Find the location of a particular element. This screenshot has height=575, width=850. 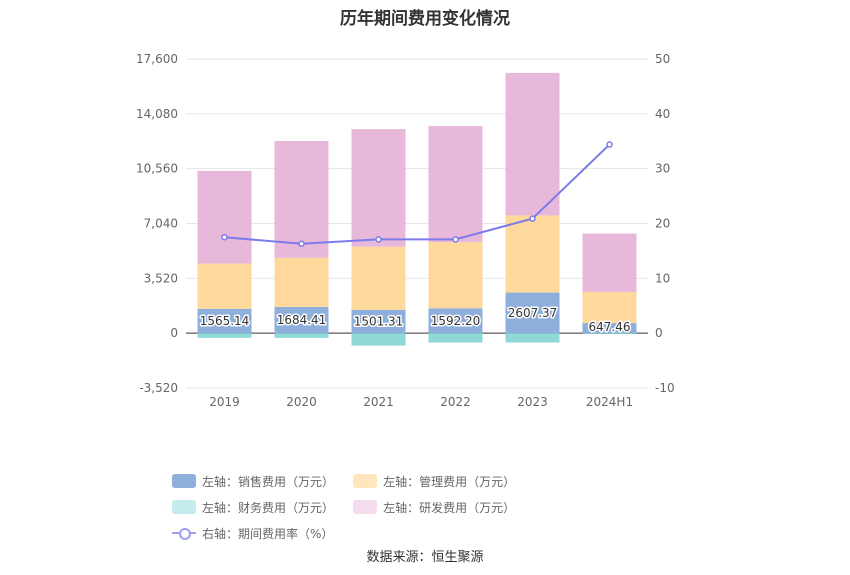

legend-line-rate-icon is located at coordinates (184, 533).